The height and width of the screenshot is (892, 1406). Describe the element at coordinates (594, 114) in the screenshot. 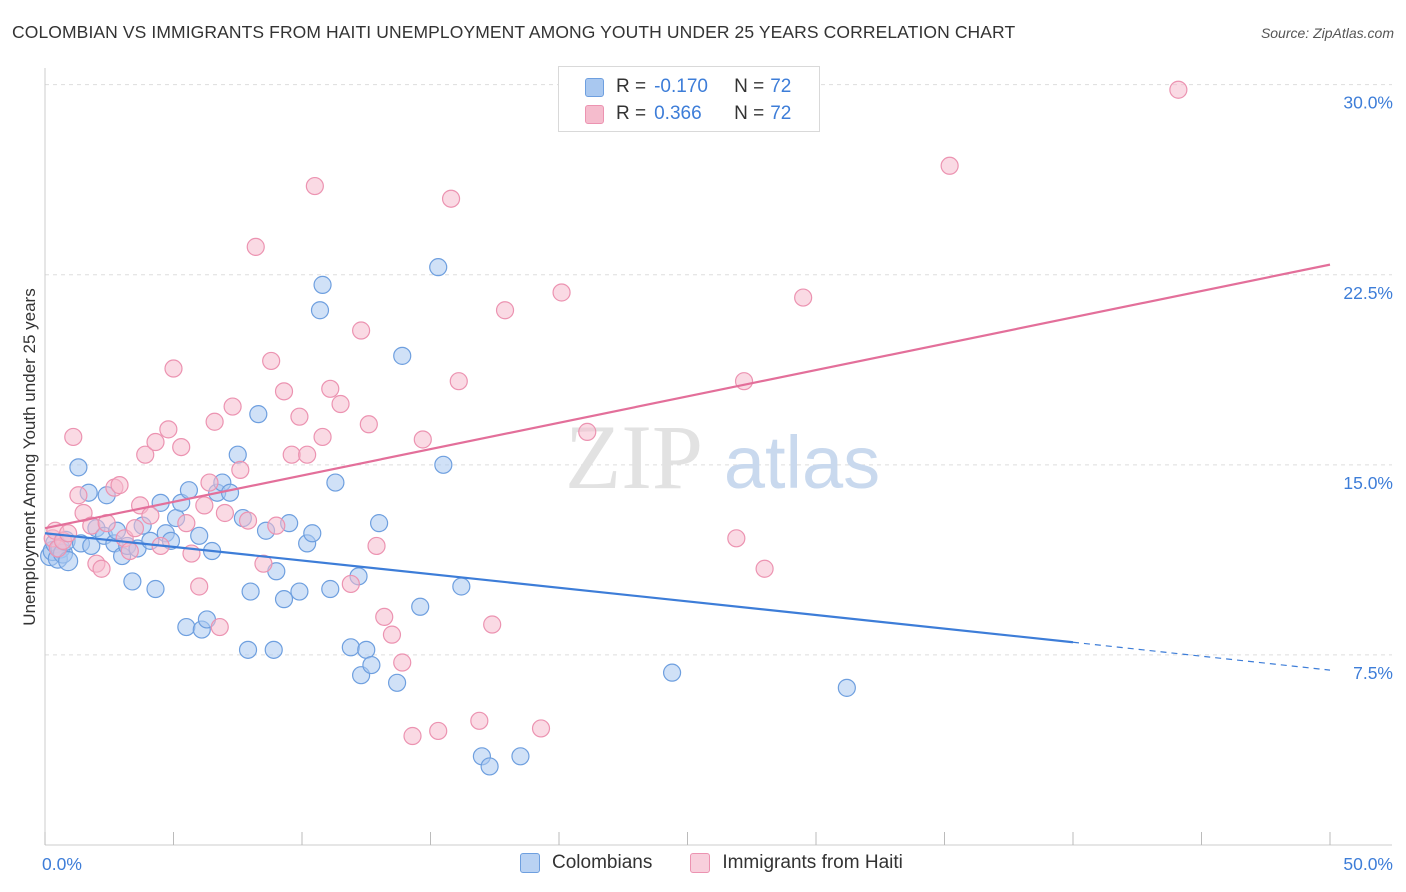

I see `pink-swatch` at that location.